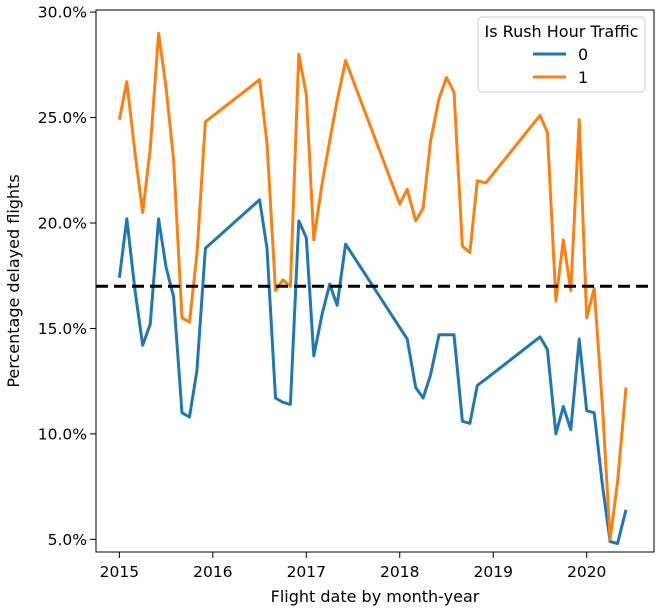 The image size is (660, 612). What do you see at coordinates (119, 572) in the screenshot?
I see `x-tick-label: 2015` at bounding box center [119, 572].